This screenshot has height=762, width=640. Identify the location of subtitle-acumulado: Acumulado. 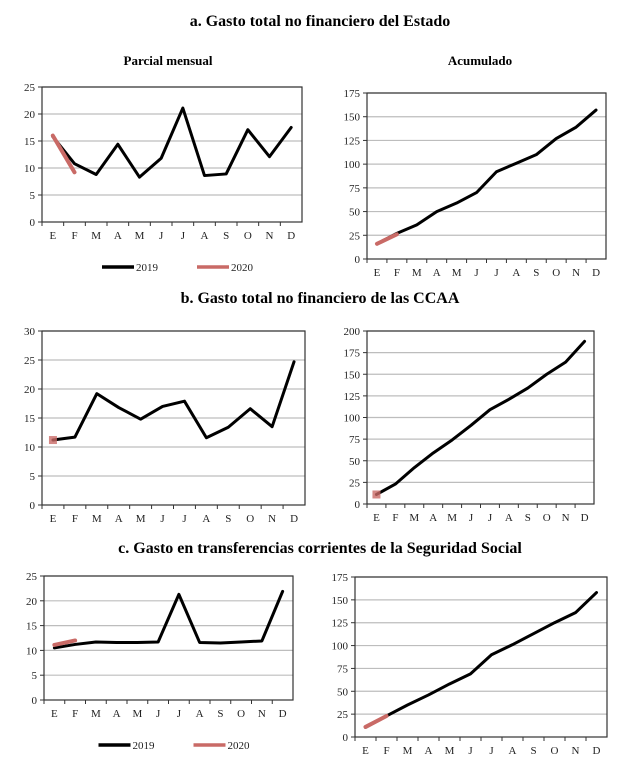
(480, 60).